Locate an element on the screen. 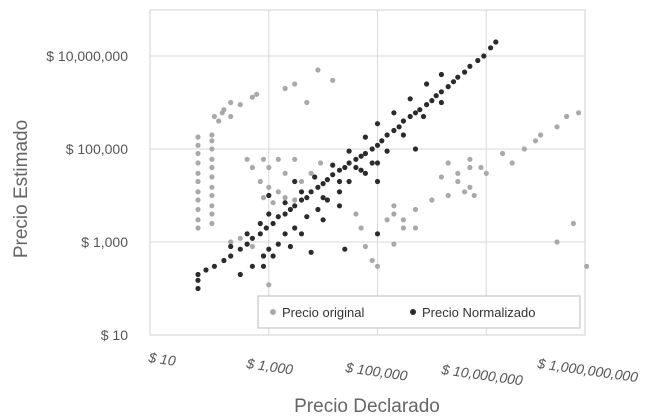 This screenshot has height=418, width=664. legend-label-precio-normalizado: Precio Normalizado is located at coordinates (478, 312).